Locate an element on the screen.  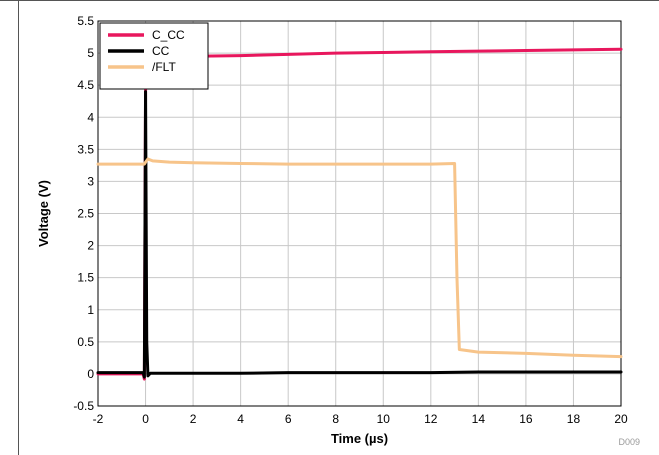
x-tick-label: 8 is located at coordinates (335, 419).